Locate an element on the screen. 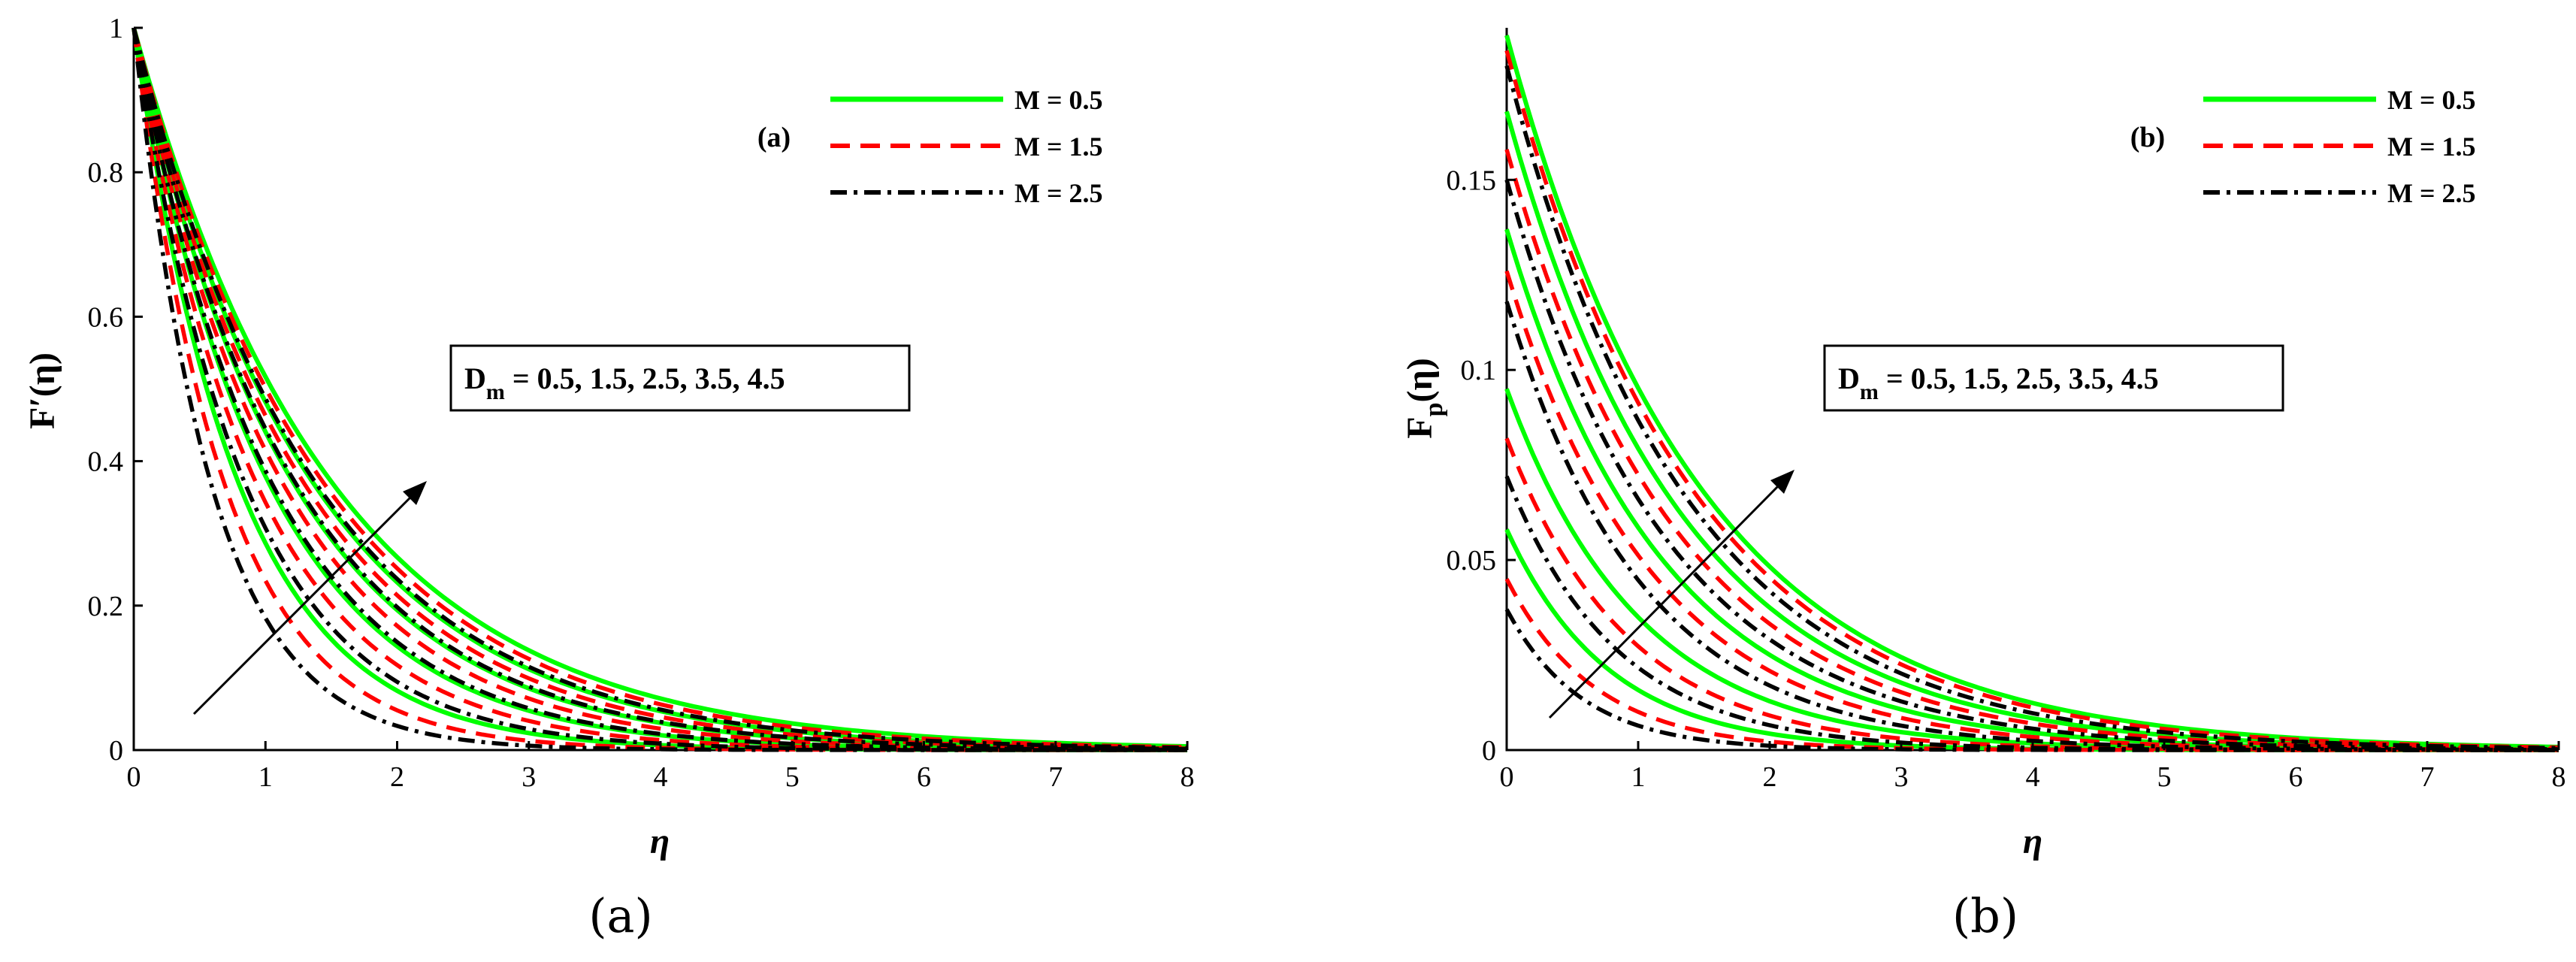 The height and width of the screenshot is (962, 2576). panel-a-y-tick-label: 0.6 is located at coordinates (106, 317).